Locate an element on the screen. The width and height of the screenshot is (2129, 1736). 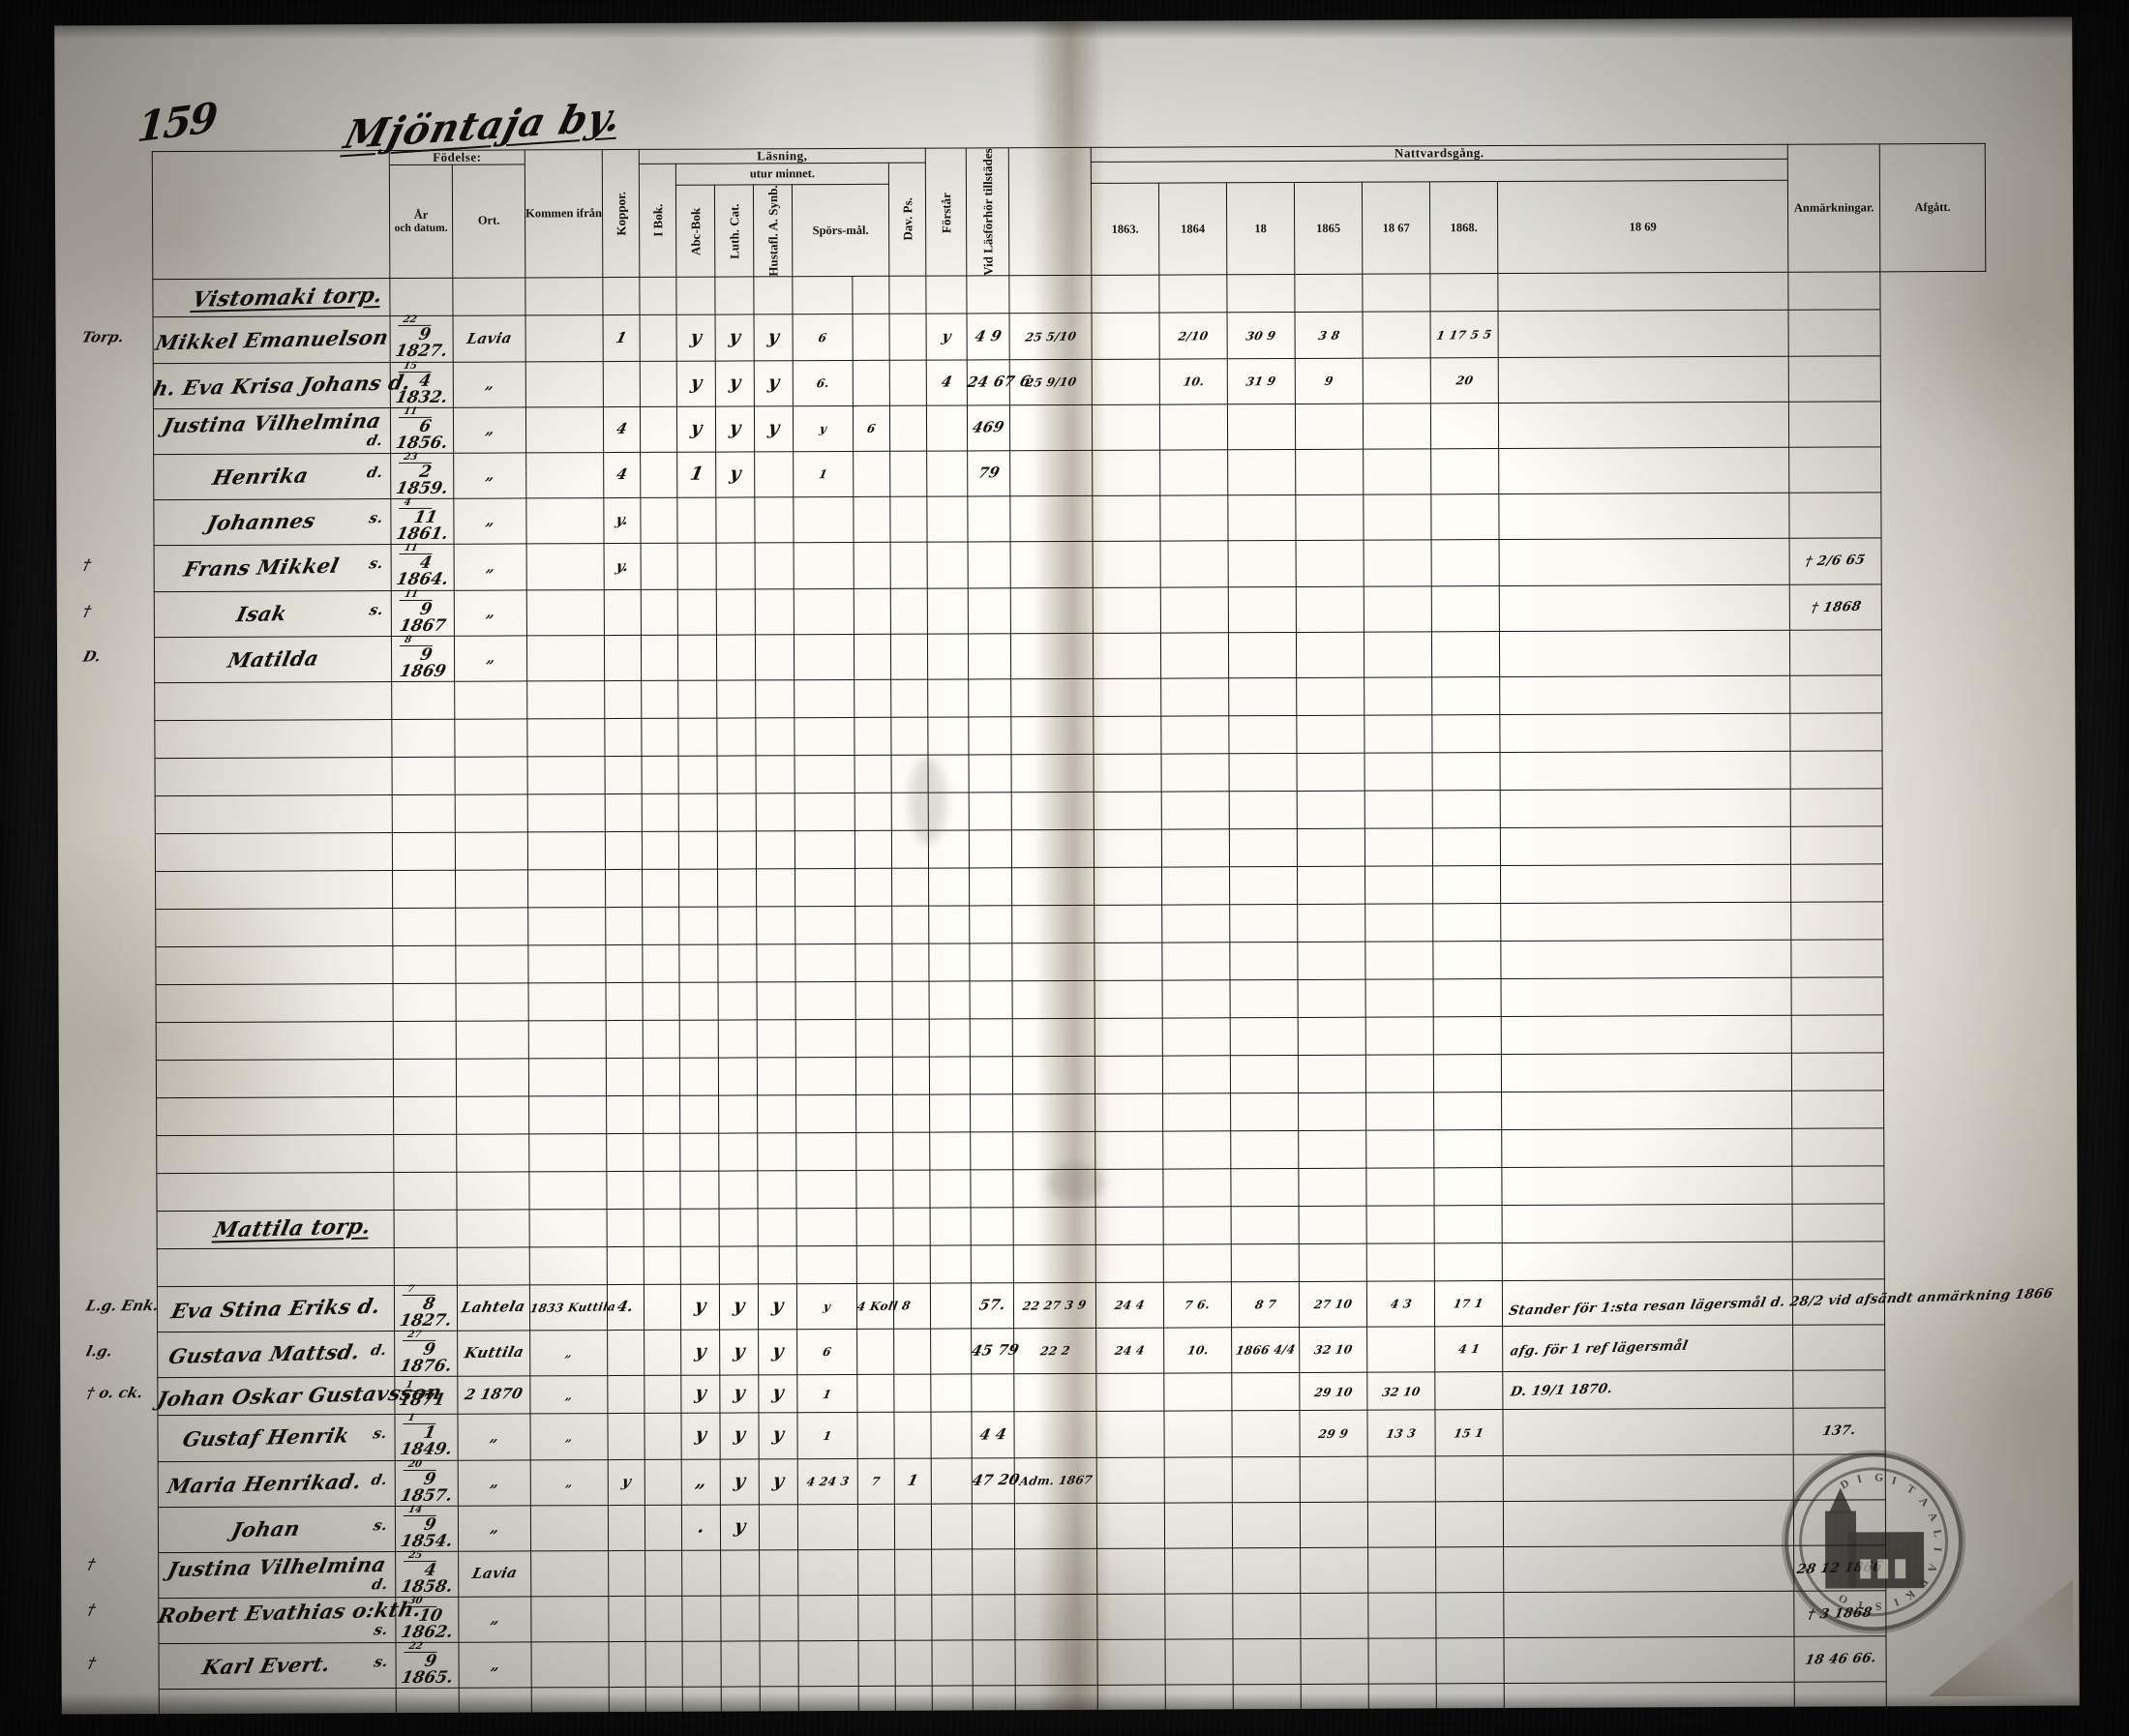
table-row: † Frans Mikkel s. 11 4 1864. „ y. † 2/6 65 is located at coordinates (1034, 565).